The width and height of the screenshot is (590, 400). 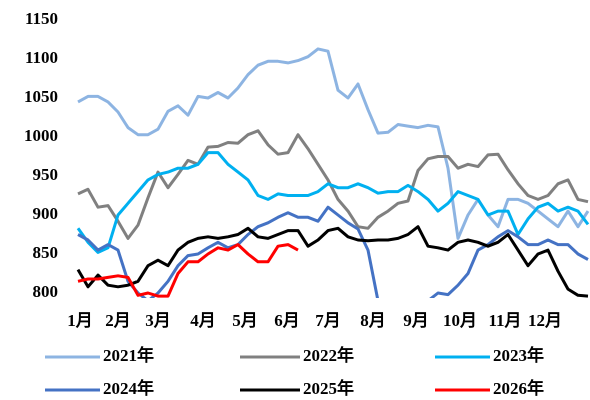 What do you see at coordinates (158, 320) in the screenshot?
I see `x-tick-label: 3月` at bounding box center [158, 320].